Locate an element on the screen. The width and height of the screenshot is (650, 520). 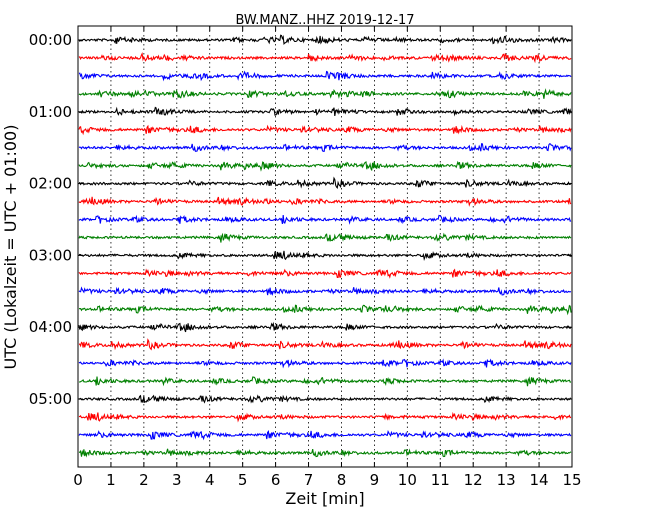
x-tick-label: 11 is located at coordinates (440, 480).